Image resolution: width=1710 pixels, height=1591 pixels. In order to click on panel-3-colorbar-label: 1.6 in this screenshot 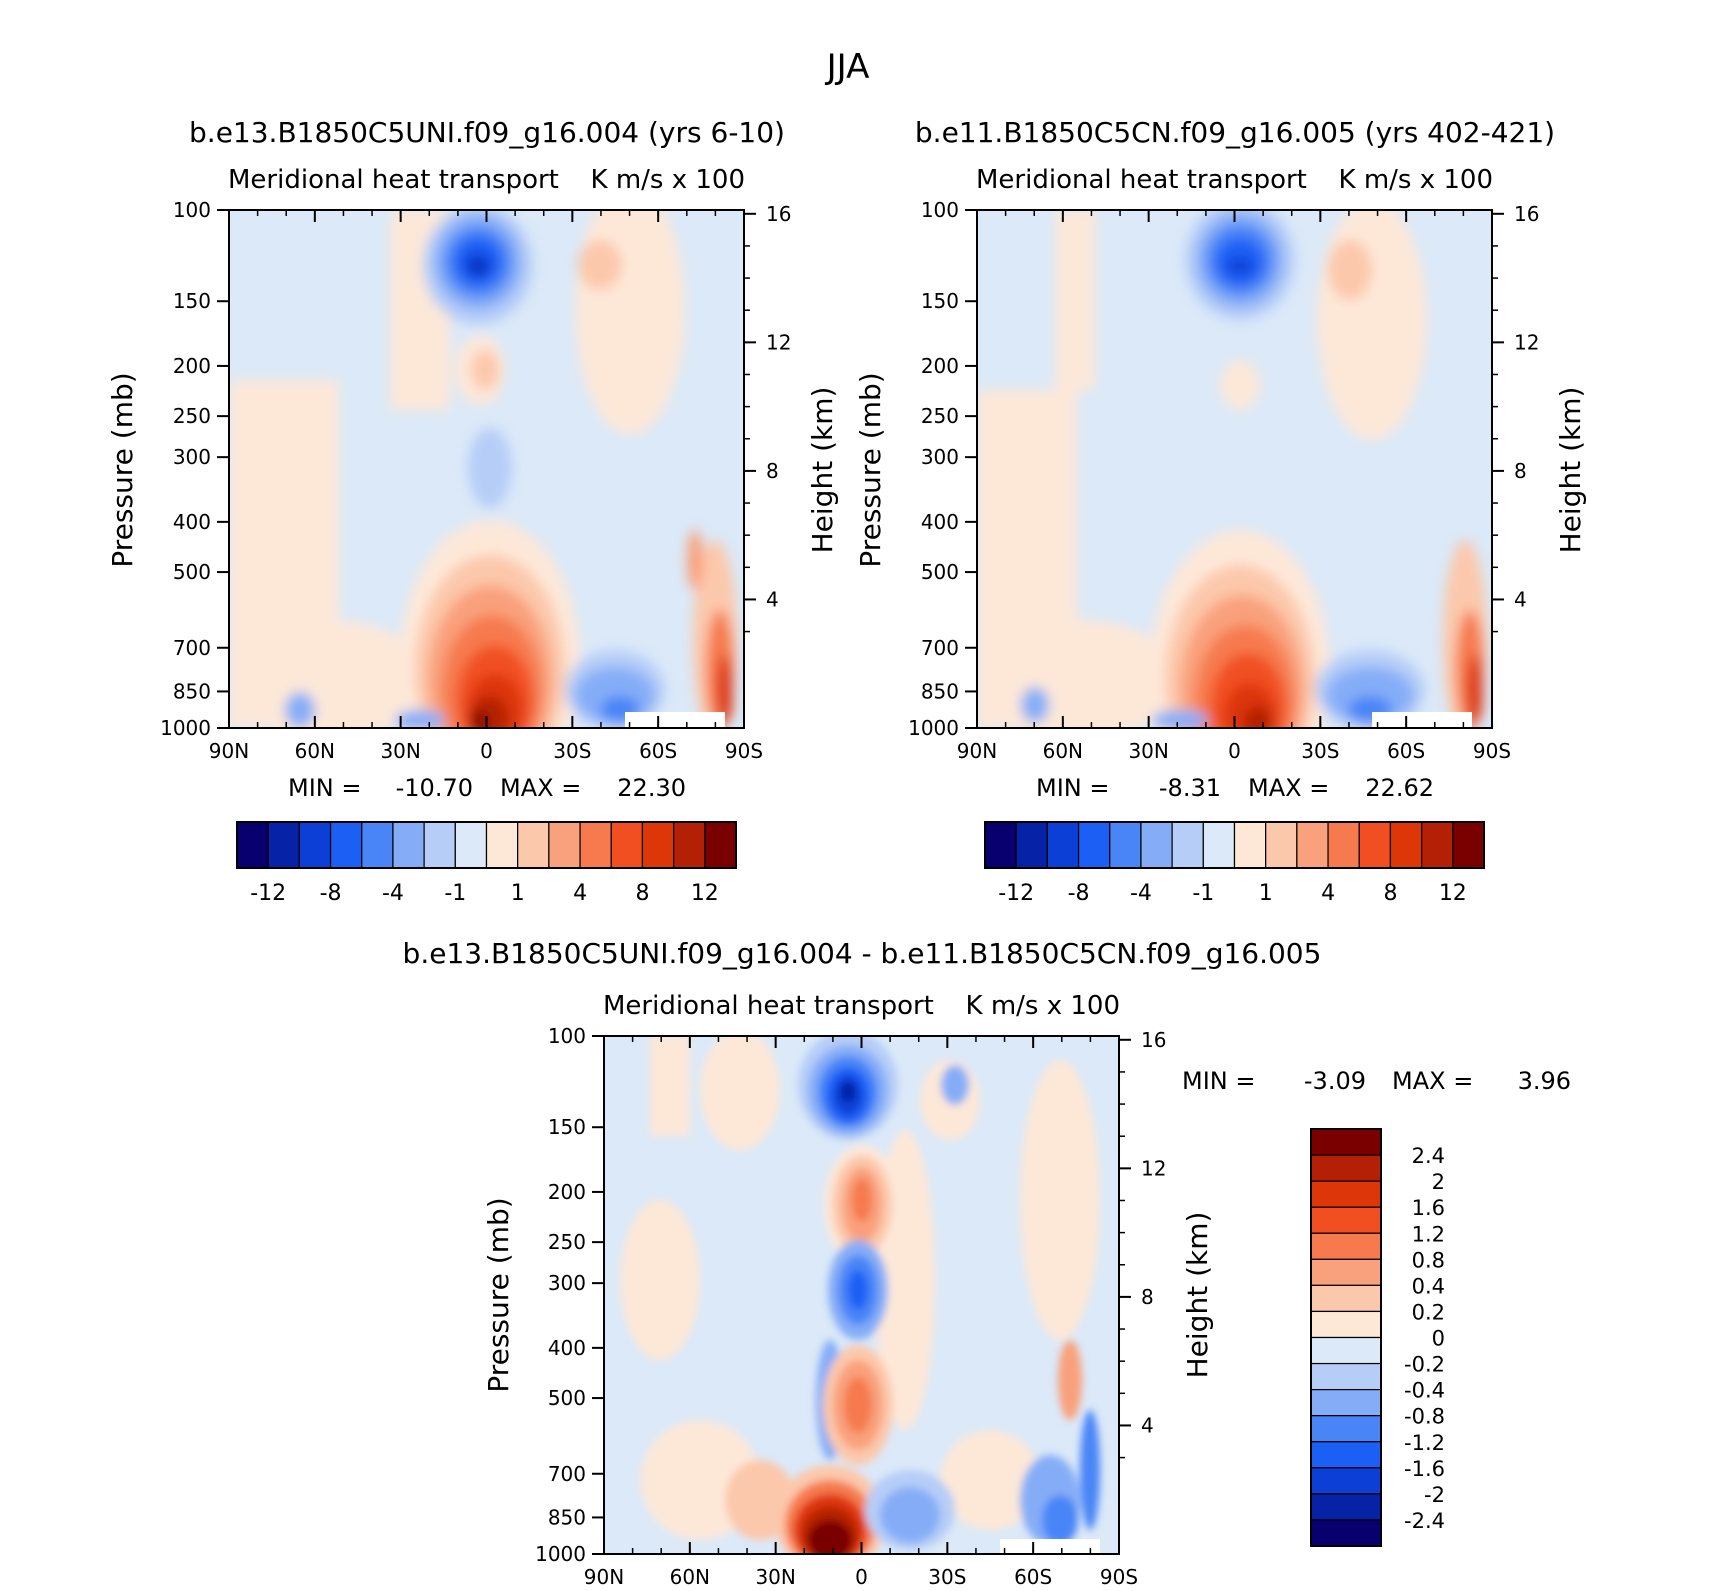, I will do `click(1428, 1208)`.